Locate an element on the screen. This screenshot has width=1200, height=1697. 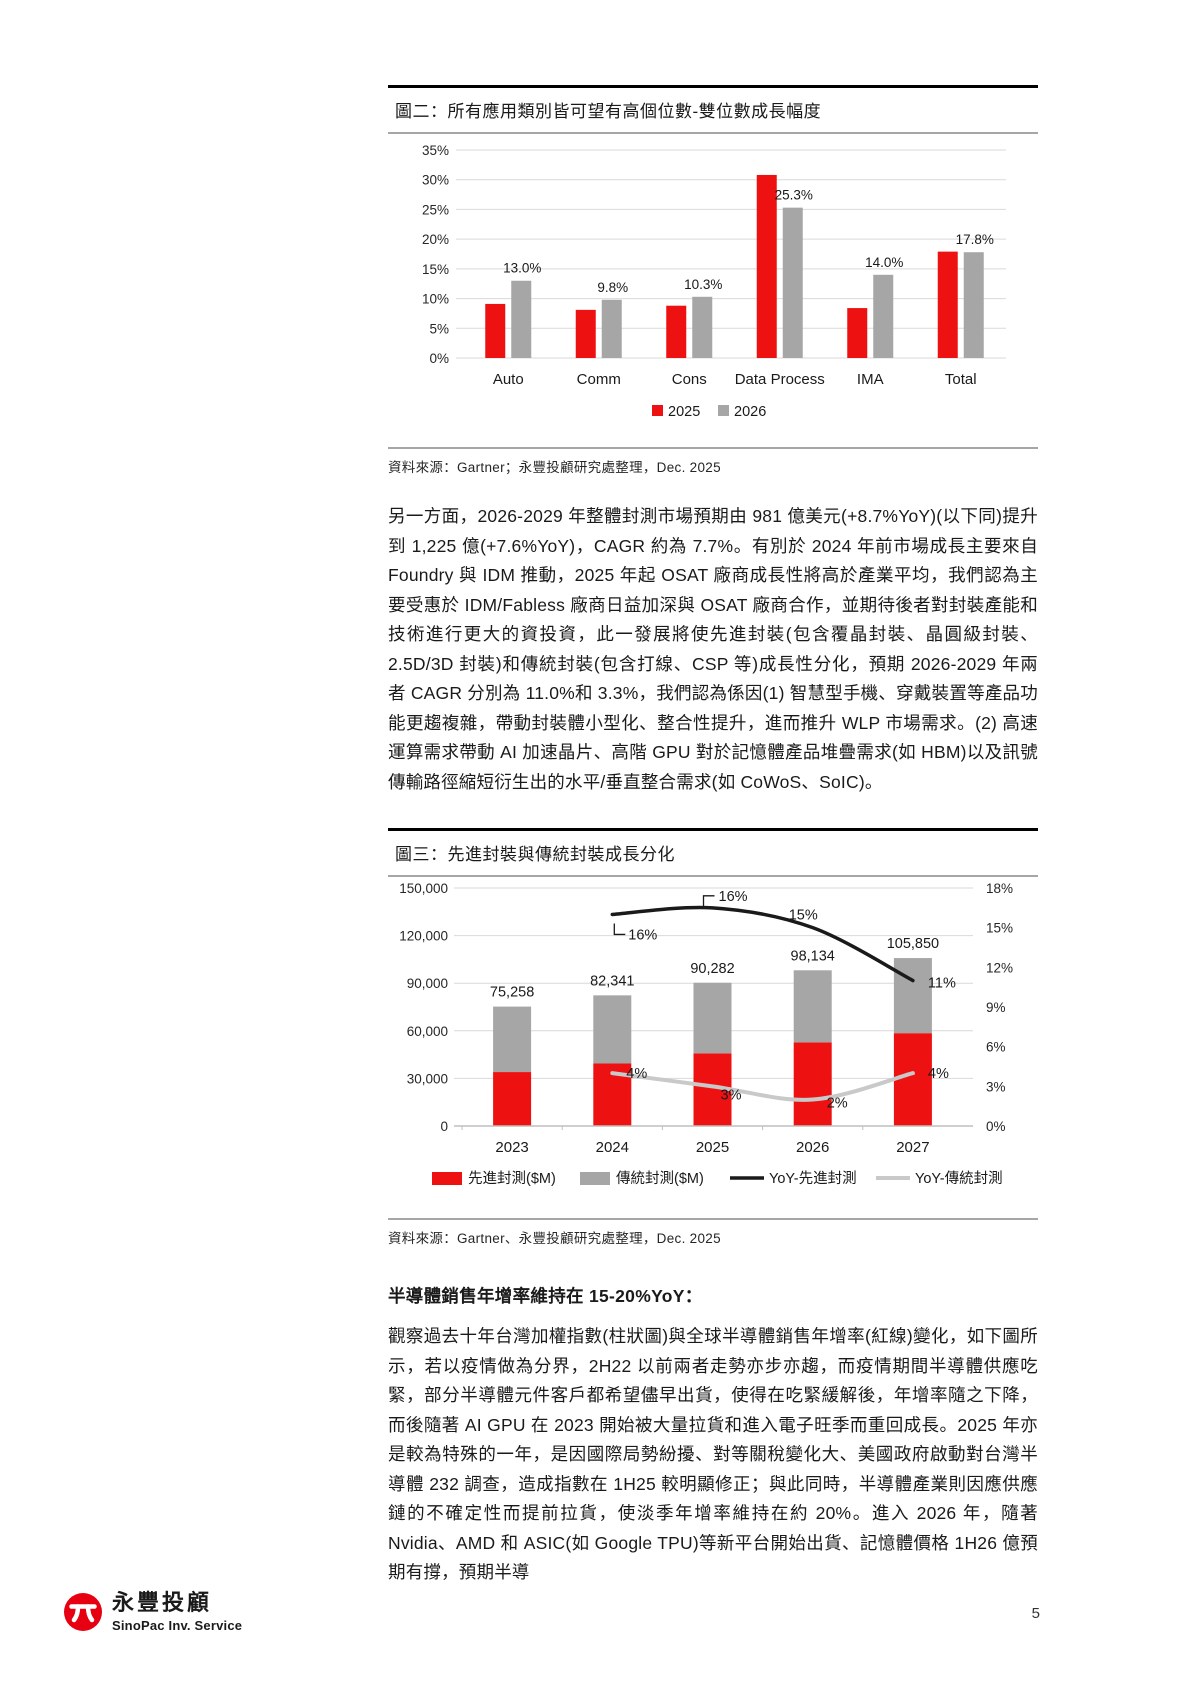
legend-label-yoy-traditional: YoY-傳統封測 is located at coordinates (959, 1178).